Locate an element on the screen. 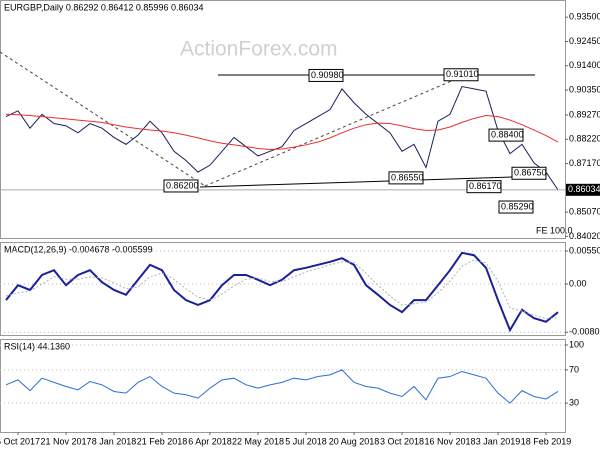 The image size is (600, 450). last-price-label: 0.86034 is located at coordinates (584, 189).